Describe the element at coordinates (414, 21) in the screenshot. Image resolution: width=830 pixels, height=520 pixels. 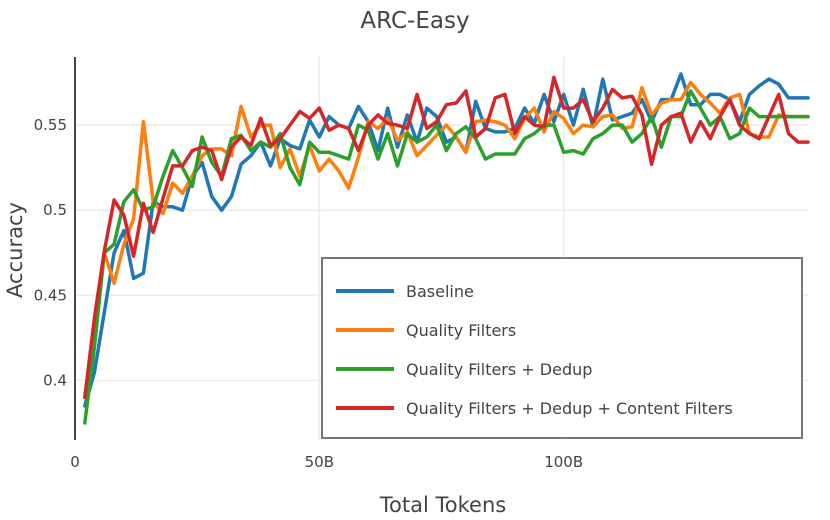
I see `chart-title: ARC-Easy` at that location.